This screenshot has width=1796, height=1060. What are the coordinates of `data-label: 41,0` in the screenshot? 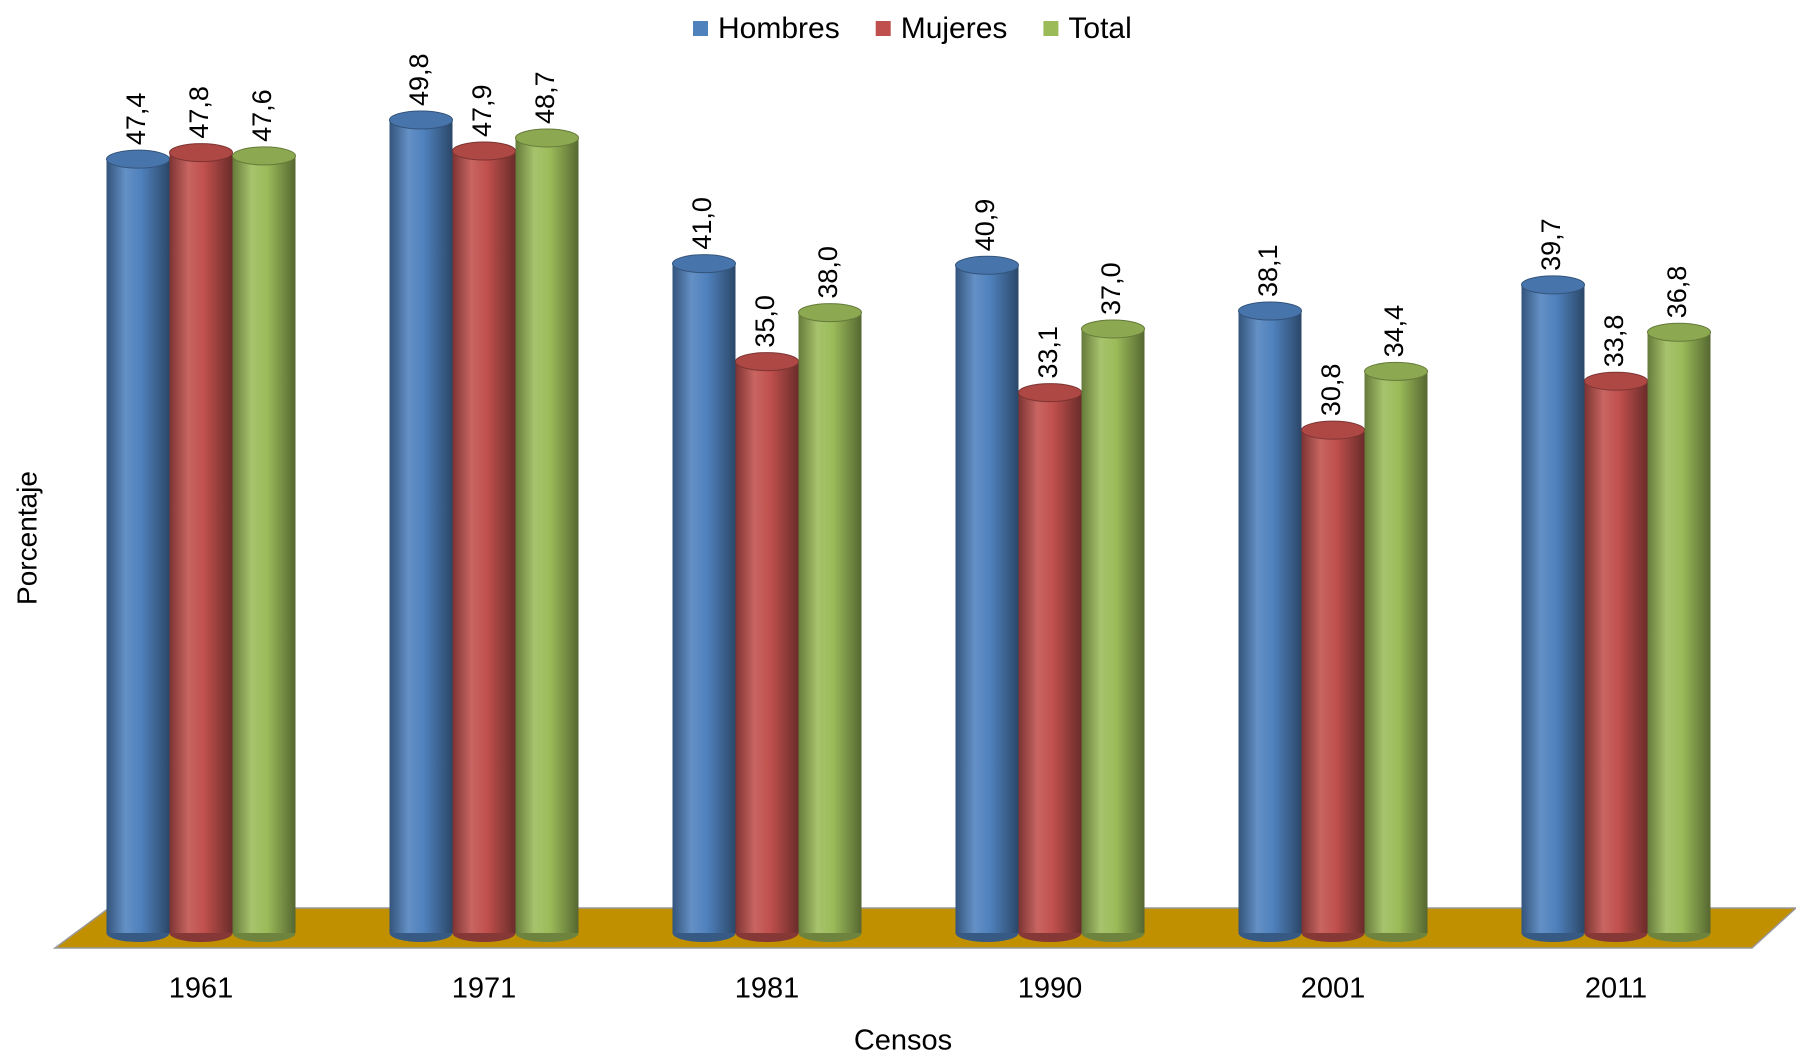 It's located at (702, 223).